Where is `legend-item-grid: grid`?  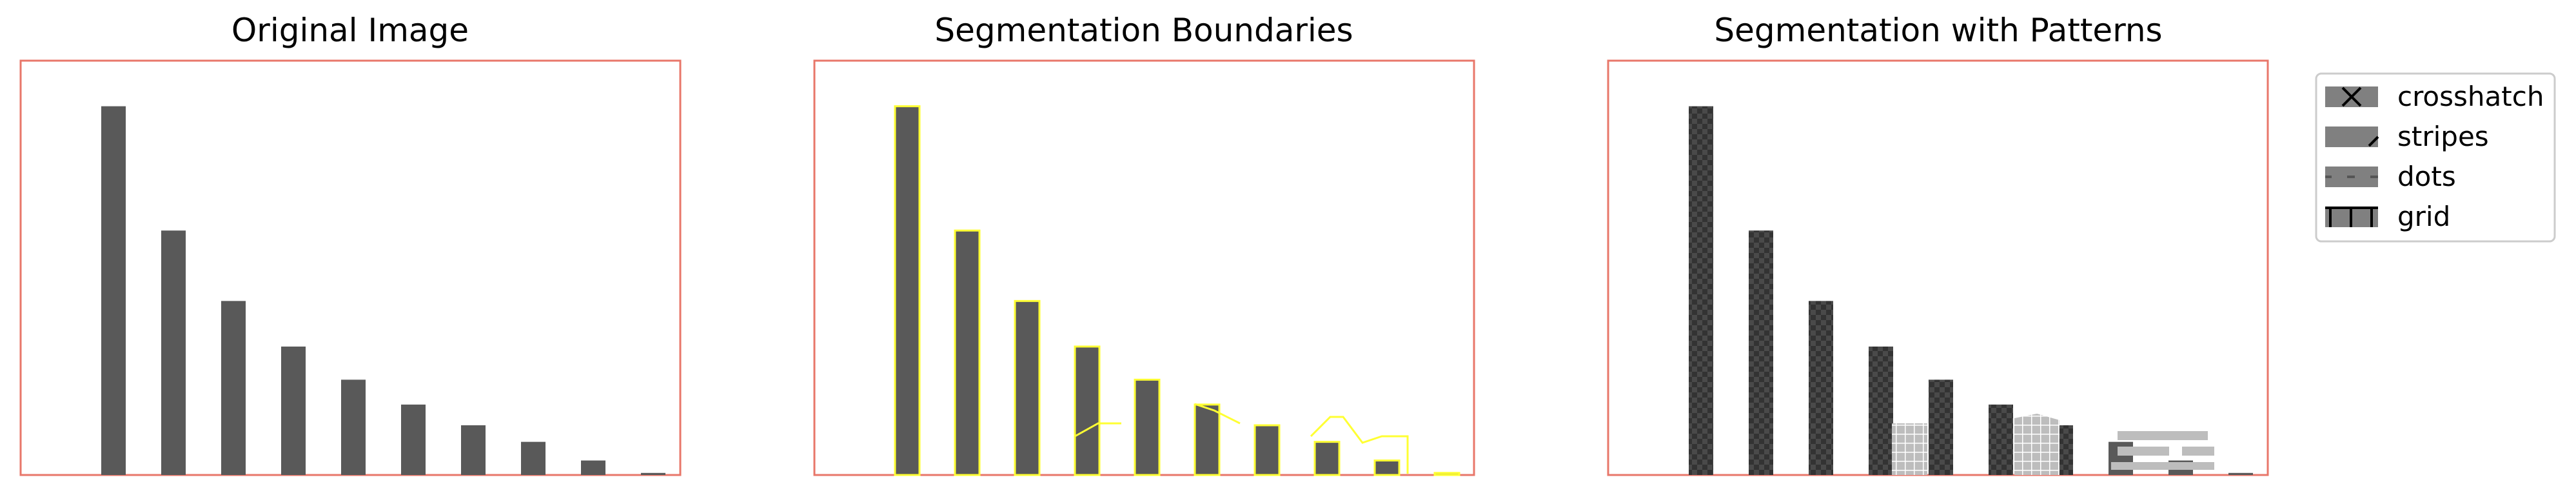
legend-item-grid: grid is located at coordinates (2387, 216).